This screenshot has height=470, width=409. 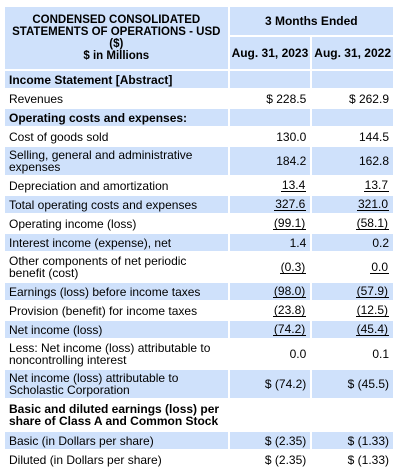 I want to click on underlined-value: (12.5), so click(x=372, y=310).